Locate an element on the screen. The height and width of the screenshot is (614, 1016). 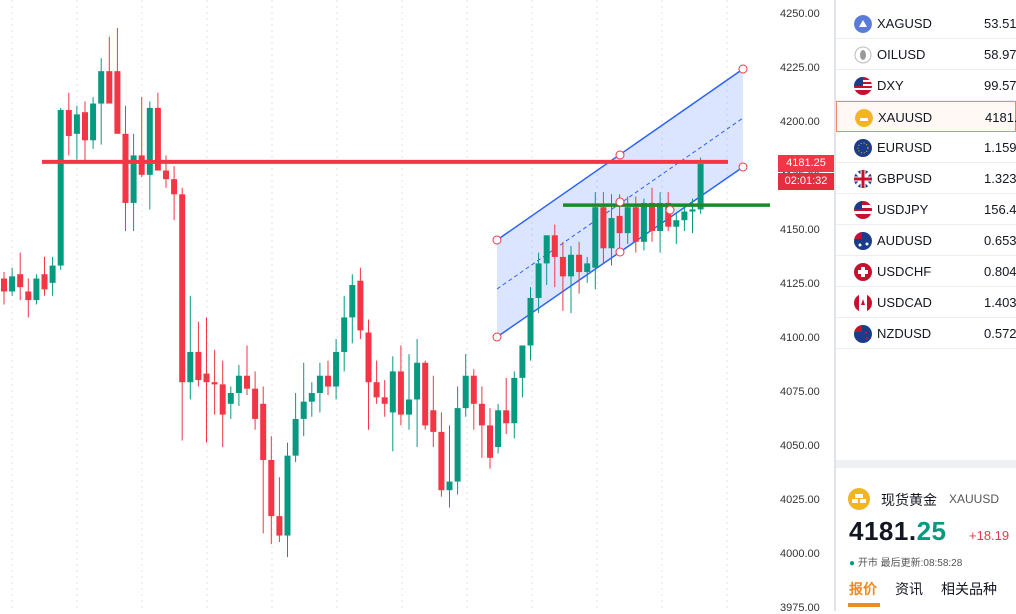
watchlist-row: USDCHF 0.8048 is located at coordinates (926, 271).